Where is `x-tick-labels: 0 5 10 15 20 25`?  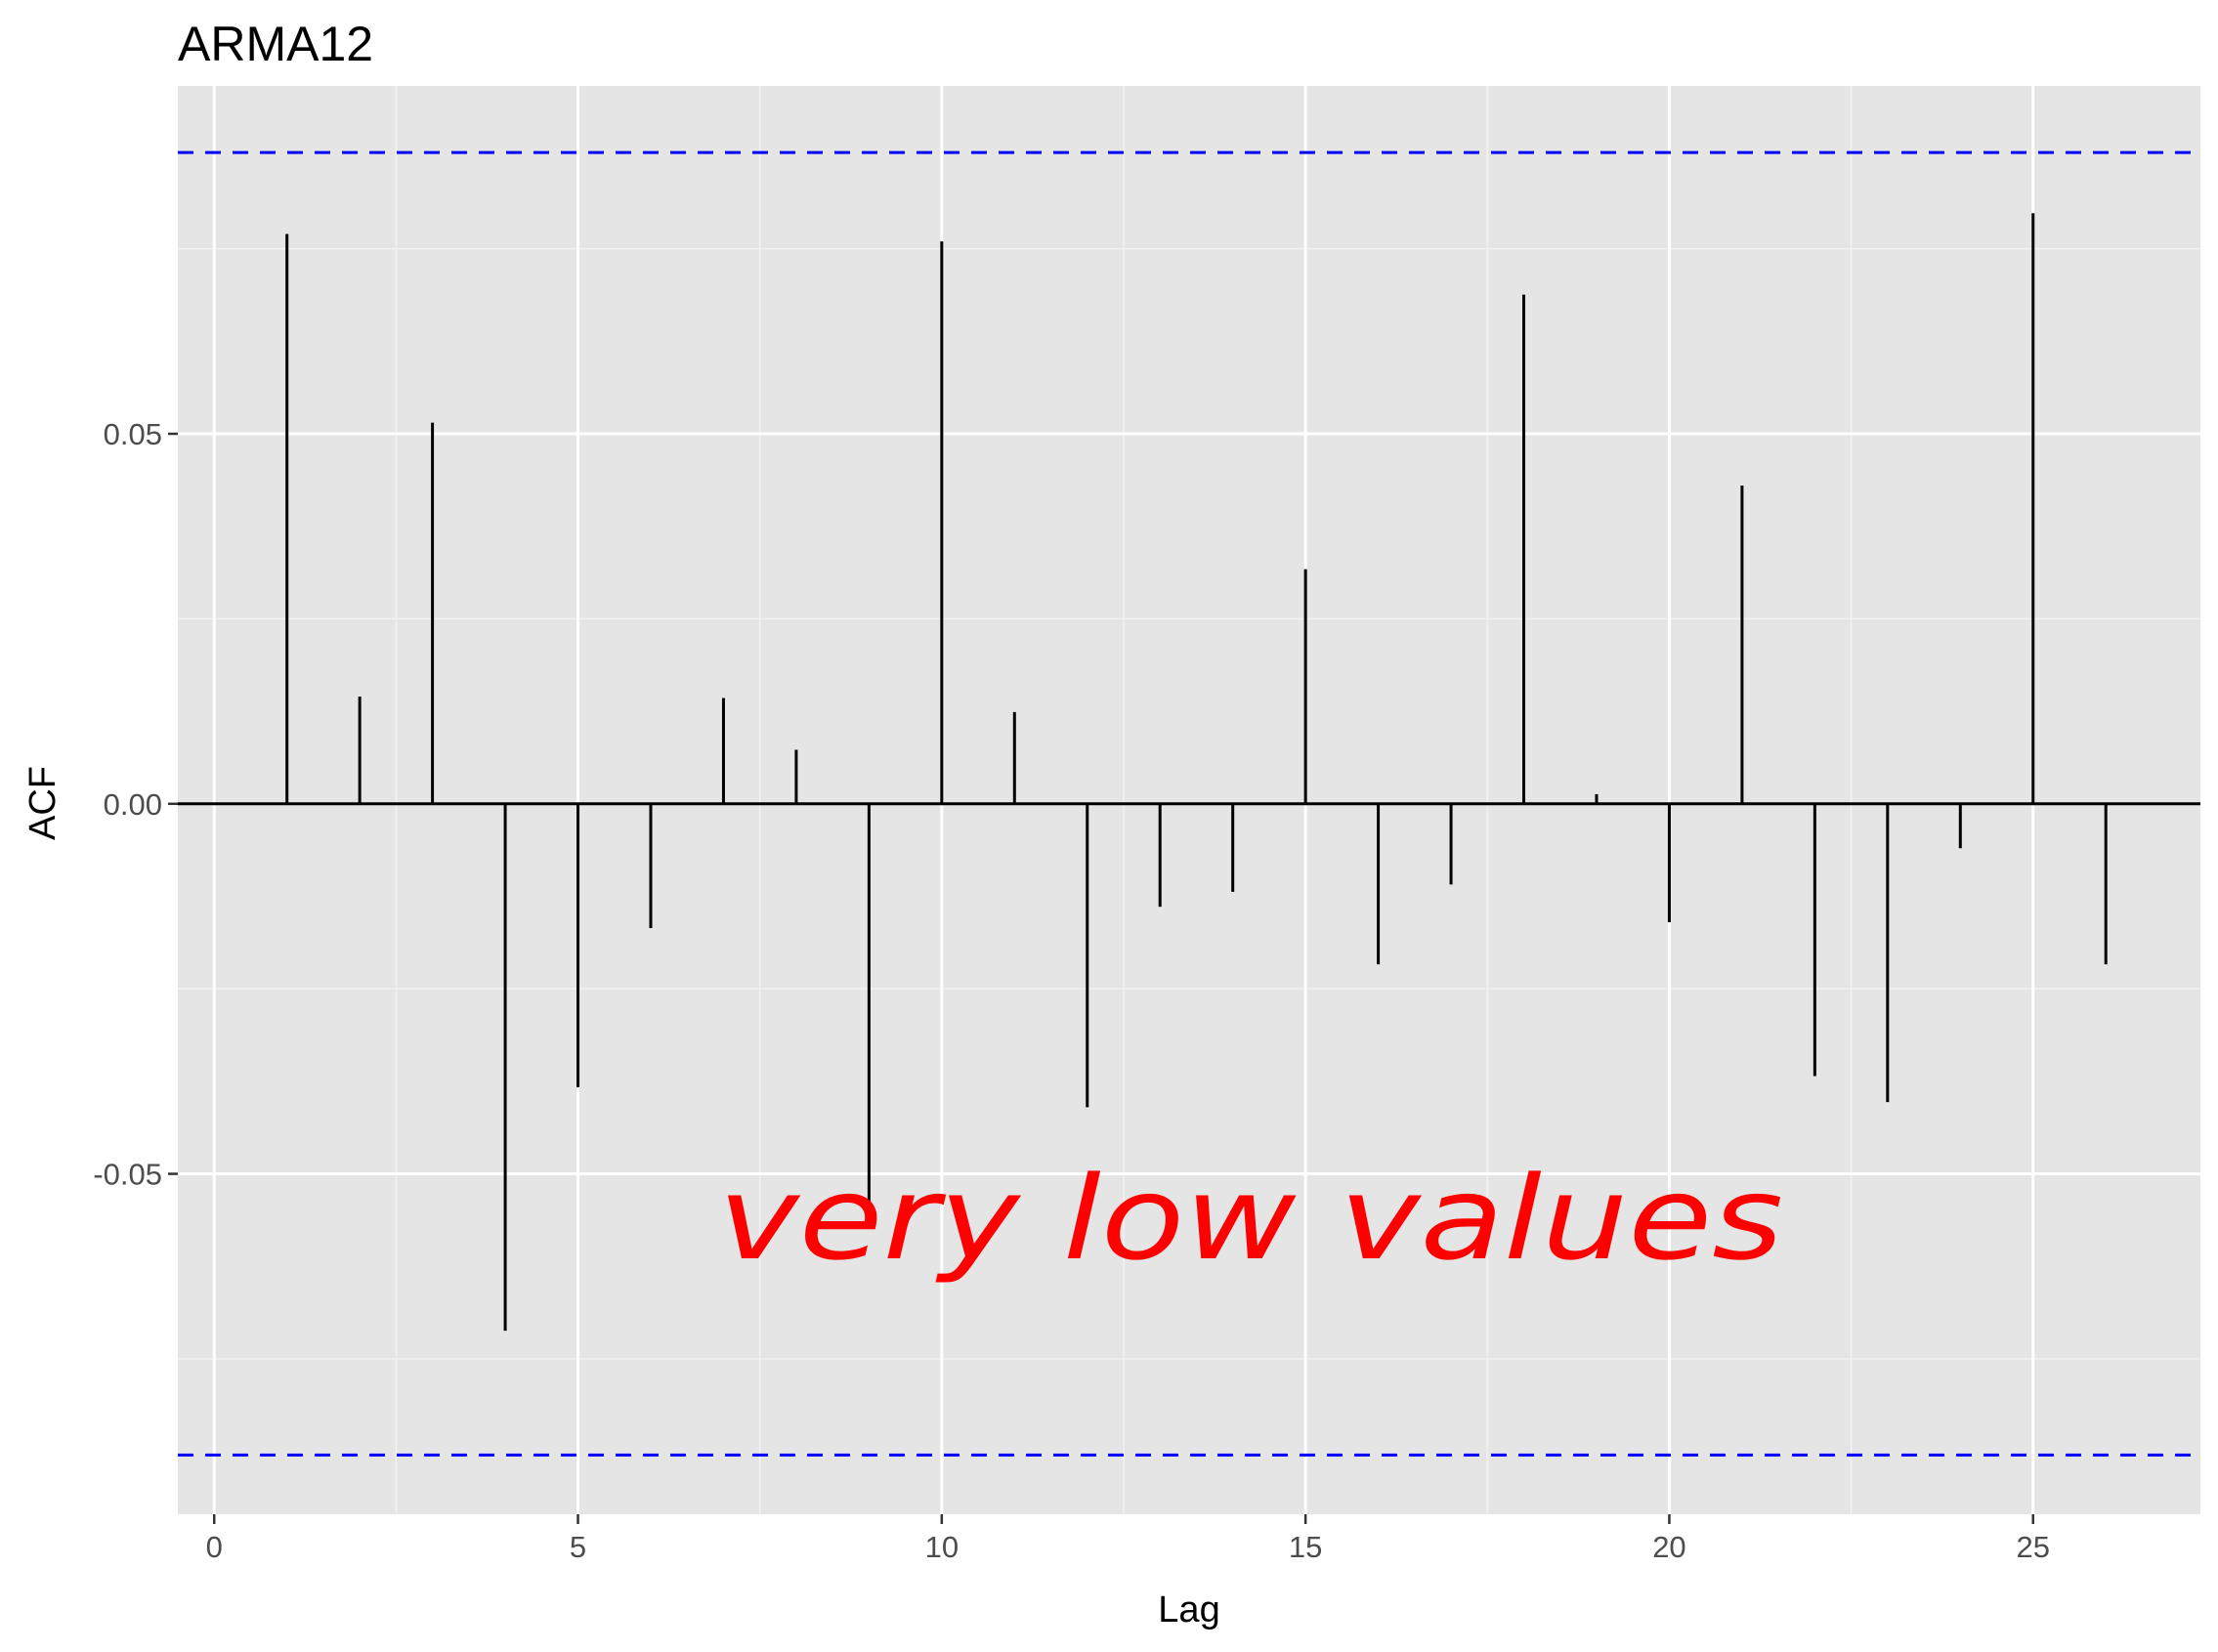 x-tick-labels: 0 5 10 15 20 25 is located at coordinates (1128, 1547).